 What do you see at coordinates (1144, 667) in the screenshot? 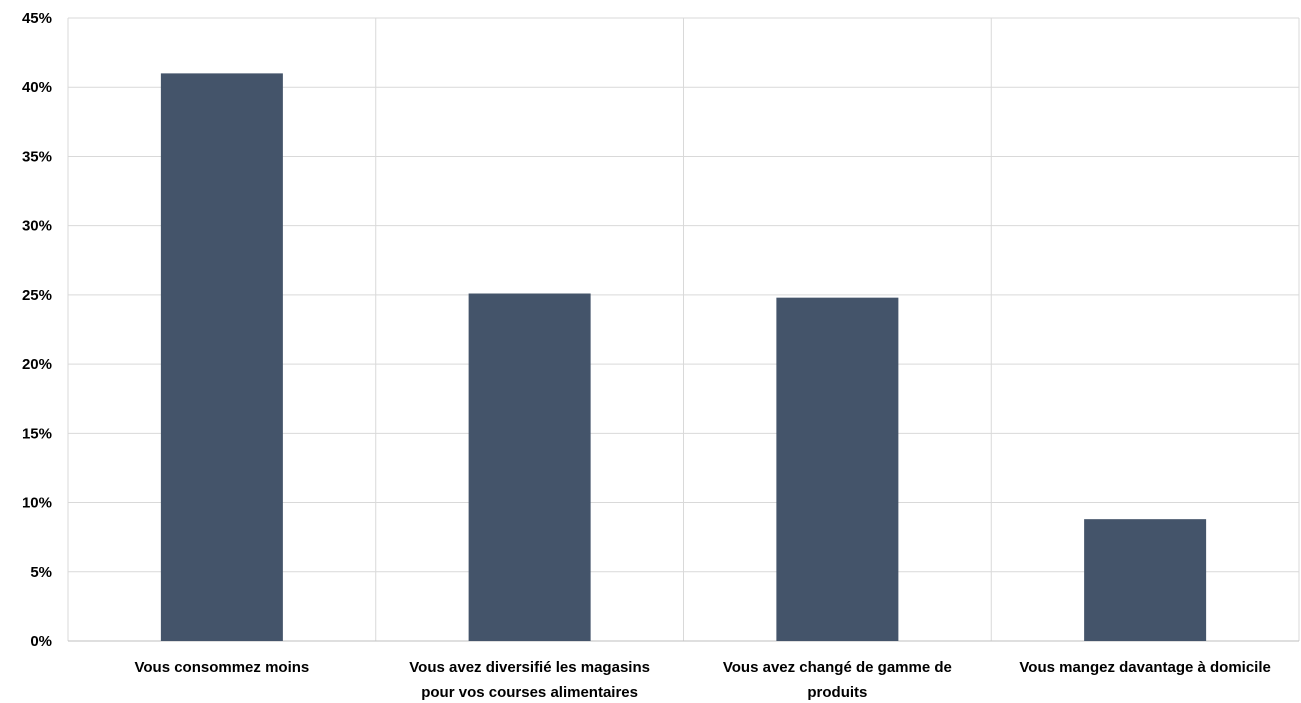
I see `x-category-label: Vous mangez davantage à domicile` at bounding box center [1144, 667].